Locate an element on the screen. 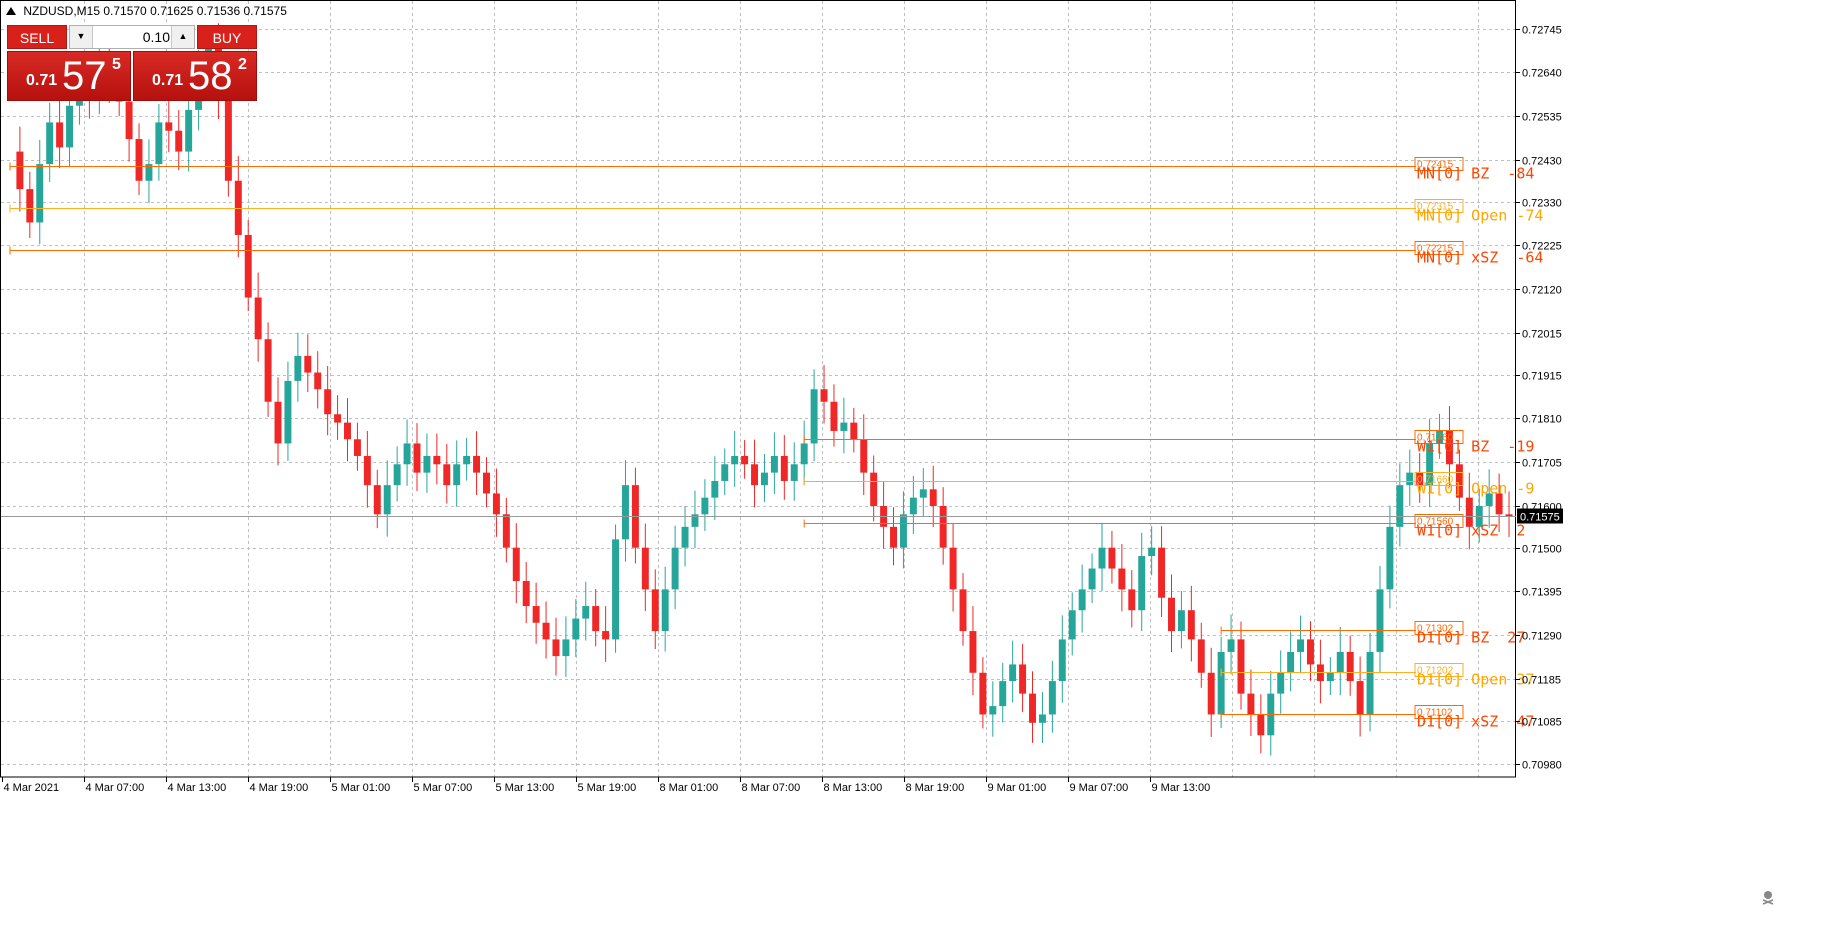 This screenshot has height=934, width=1840. y-tick-label: 0.72430 is located at coordinates (1542, 162).